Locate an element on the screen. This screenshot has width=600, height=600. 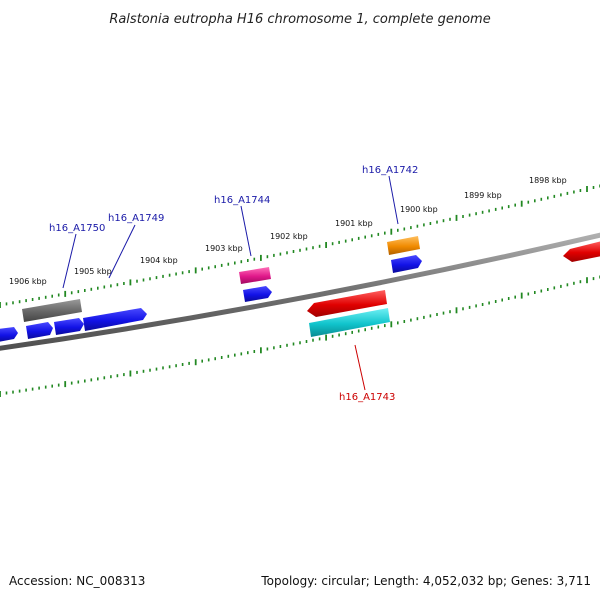
callout-line-h16-A1749 is located at coordinates (122, 251).